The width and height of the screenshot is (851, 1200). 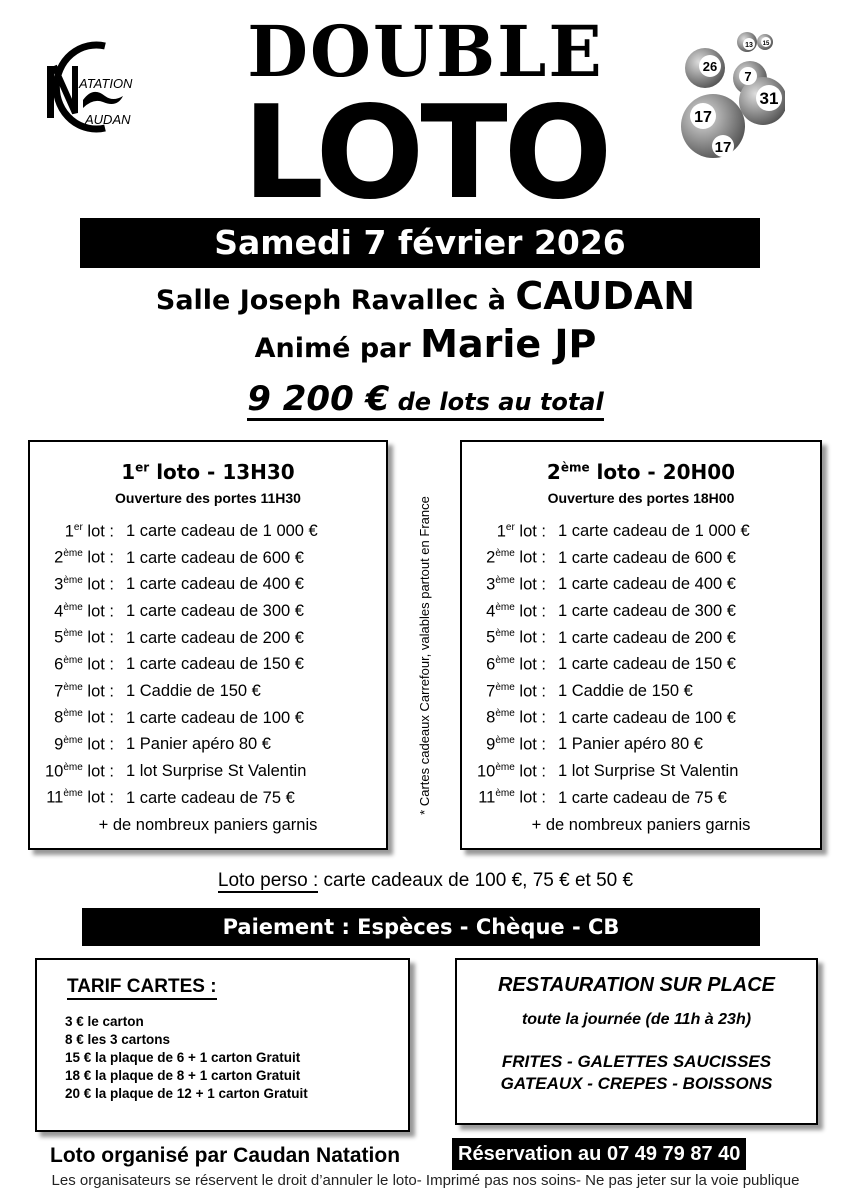 I want to click on tarif-item: 18 € la plaque de 8 + 1 carton Gratuit, so click(x=183, y=1075).